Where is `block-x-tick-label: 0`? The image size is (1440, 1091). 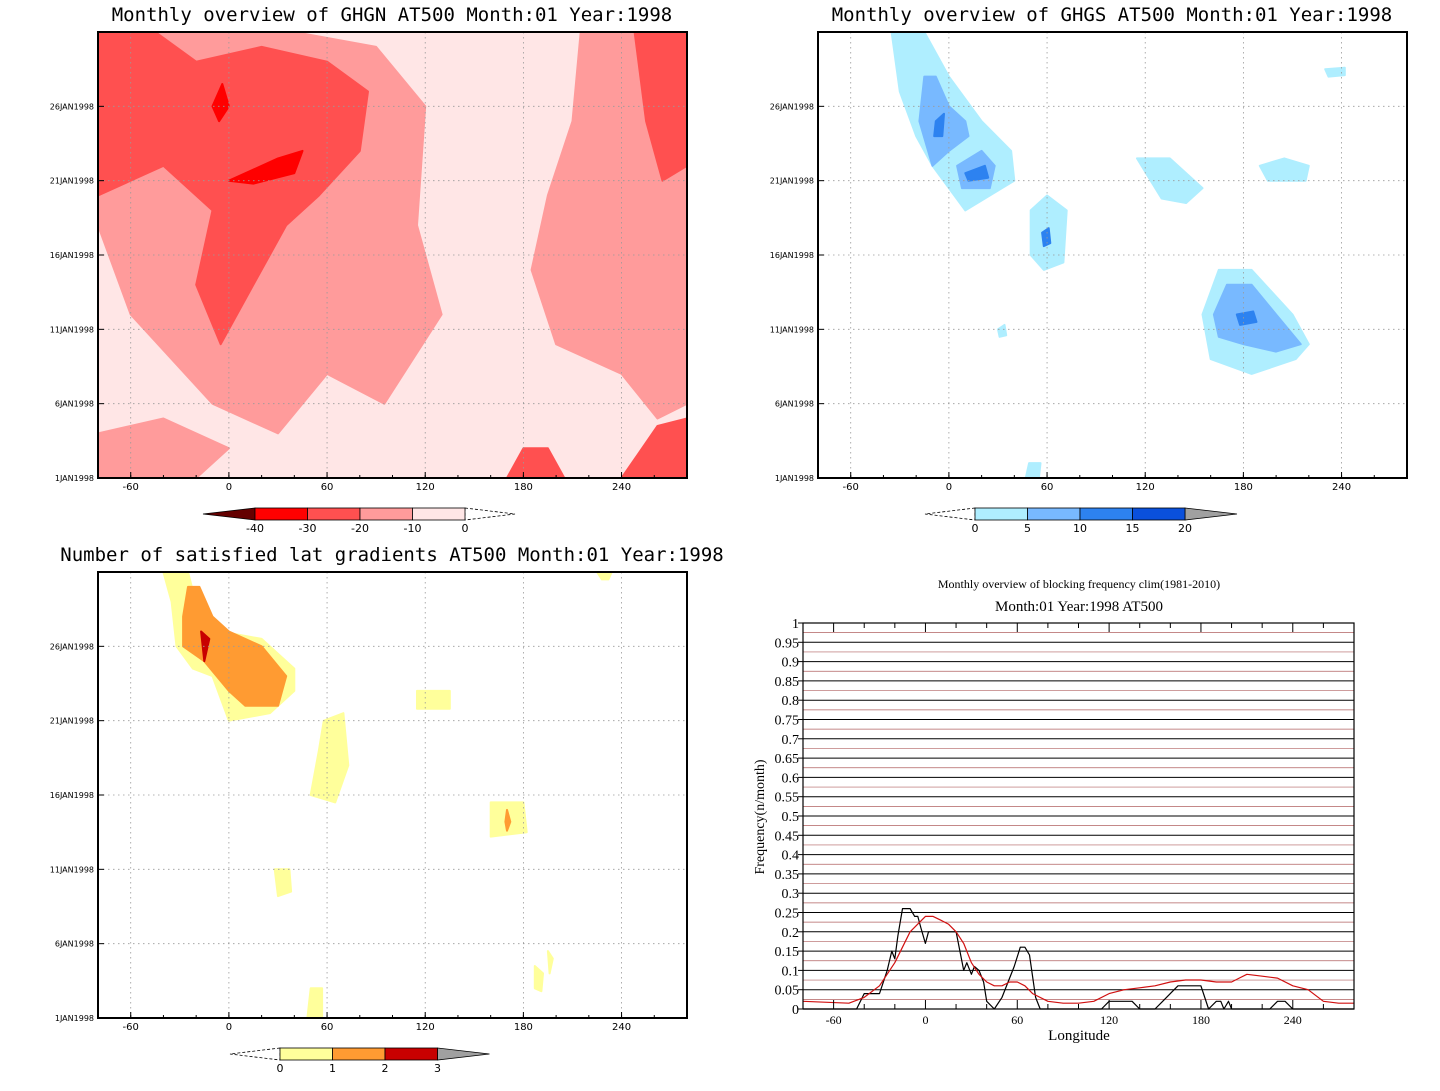 block-x-tick-label: 0 is located at coordinates (925, 1020).